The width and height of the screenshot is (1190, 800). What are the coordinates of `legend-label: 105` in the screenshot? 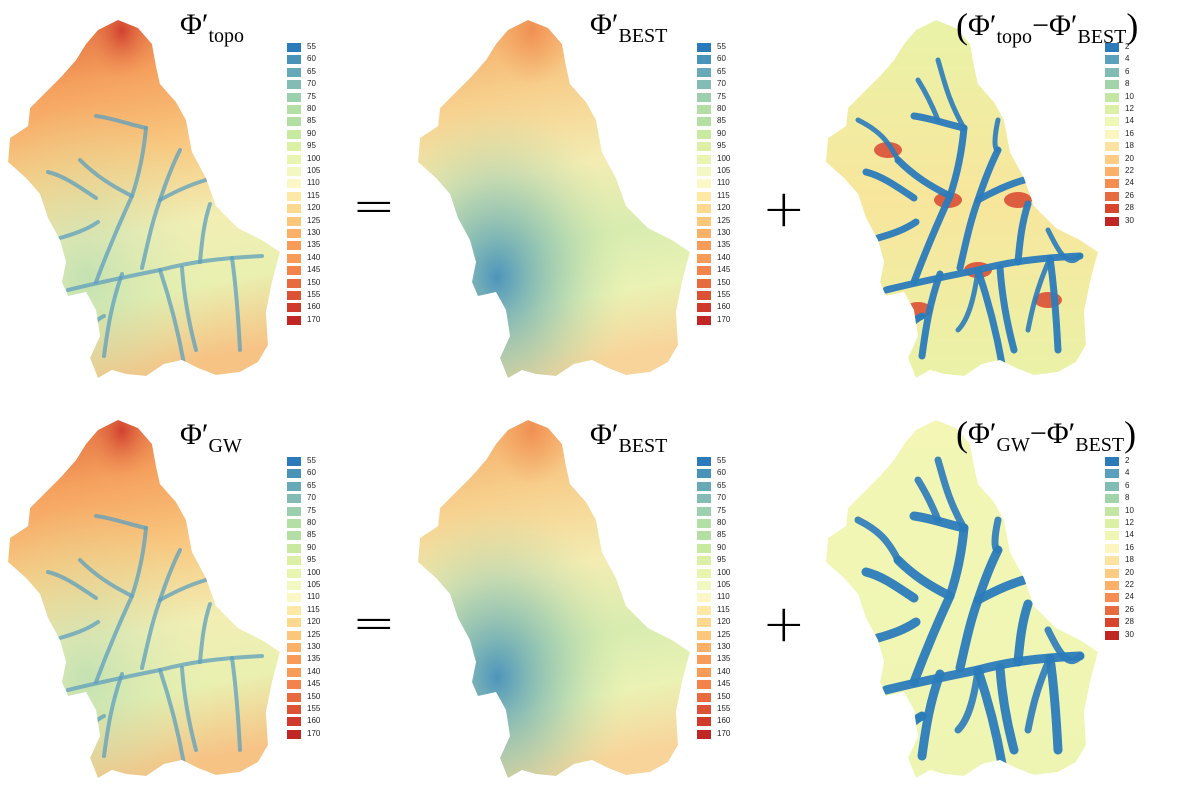 It's located at (724, 170).